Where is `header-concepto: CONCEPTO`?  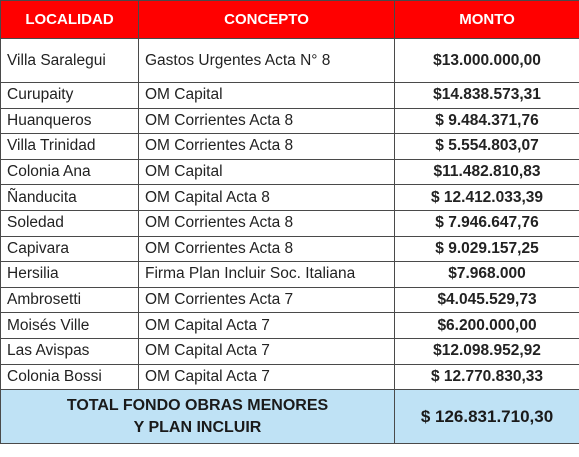
header-concepto: CONCEPTO is located at coordinates (266, 19).